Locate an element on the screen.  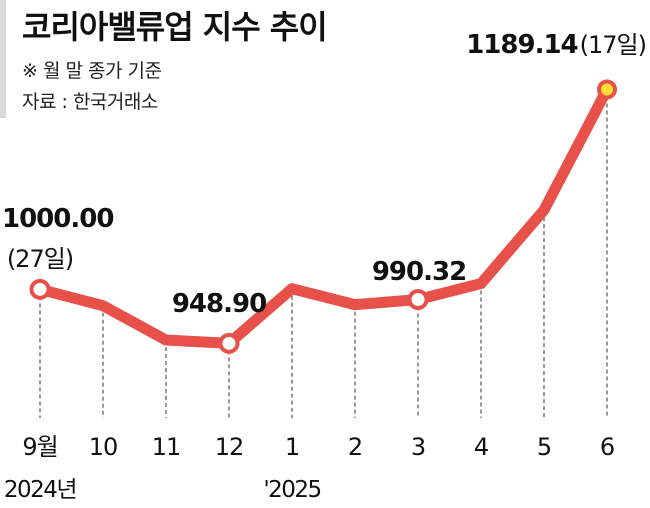
data-label-note: (17일) is located at coordinates (613, 45).